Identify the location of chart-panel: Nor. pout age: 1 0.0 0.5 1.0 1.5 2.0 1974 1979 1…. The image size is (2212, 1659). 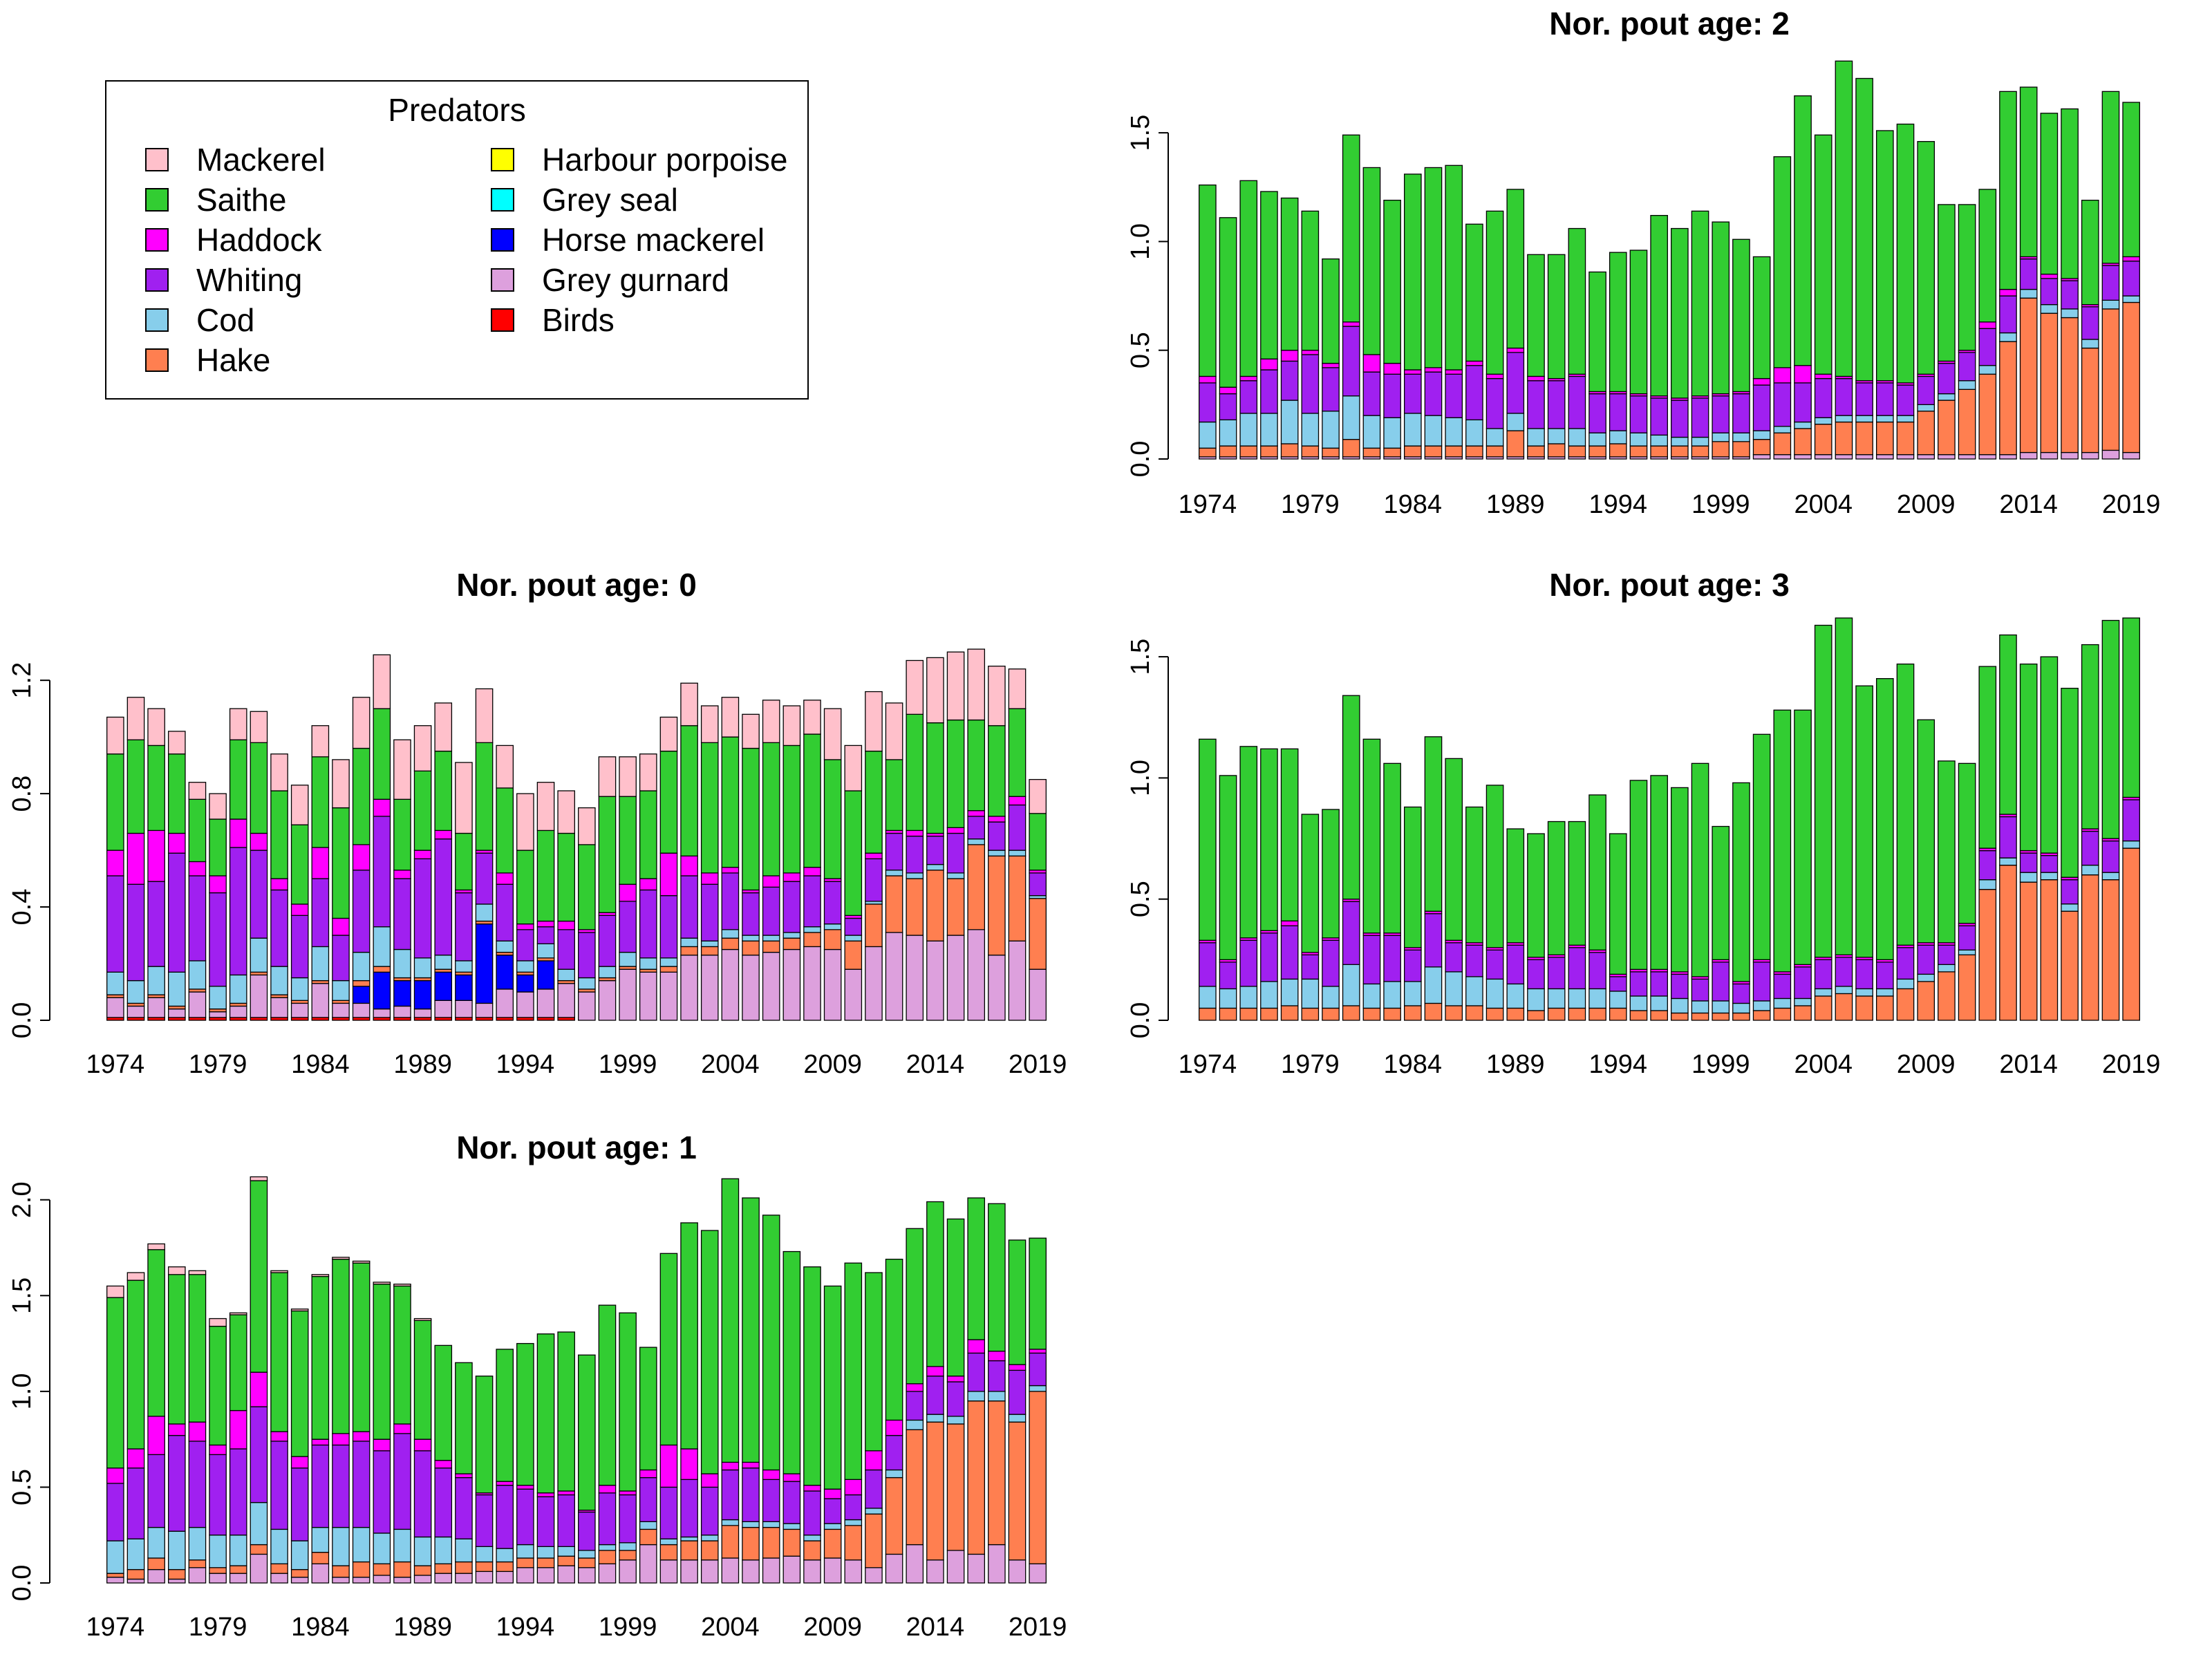
(537, 1386).